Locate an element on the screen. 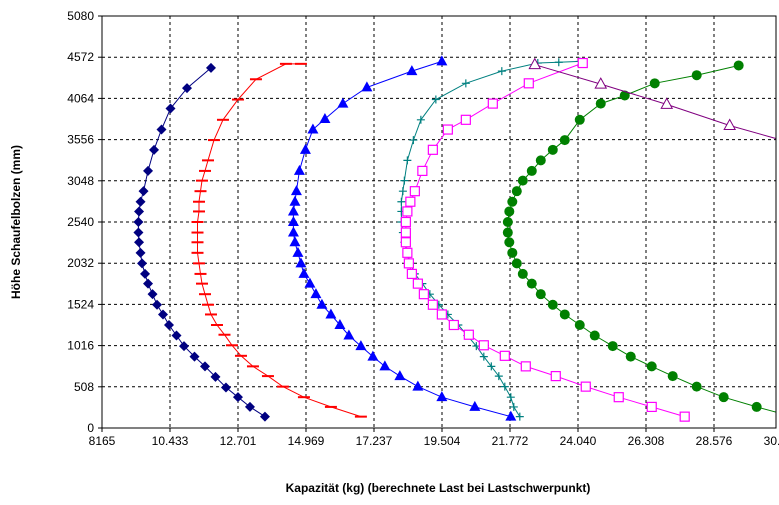  y-tick-label: 1524 is located at coordinates (80, 304).